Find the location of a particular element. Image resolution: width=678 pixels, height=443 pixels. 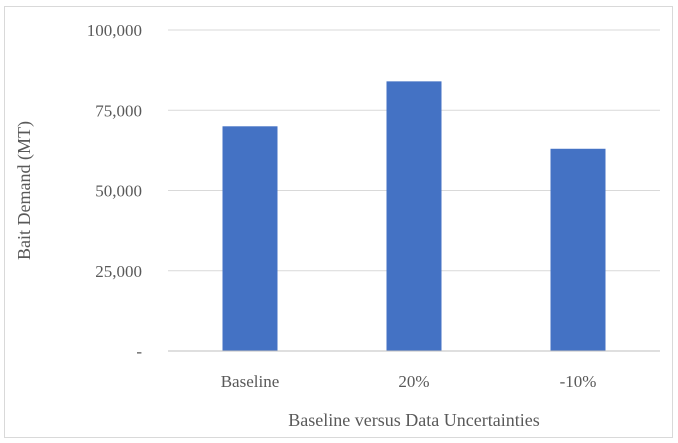

y-tick-label: - is located at coordinates (139, 351).